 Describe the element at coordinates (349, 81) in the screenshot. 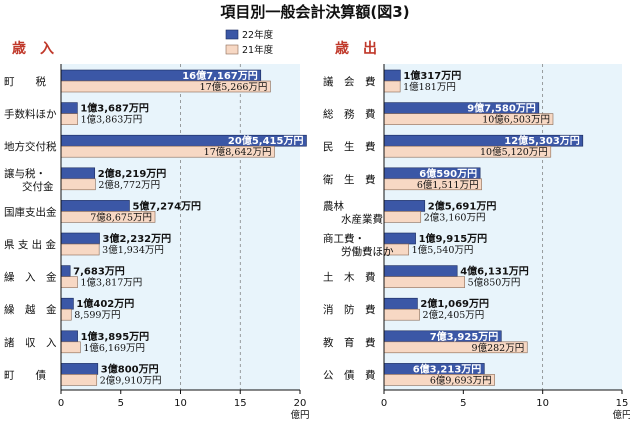

I see `category-label: 議 会 費` at that location.